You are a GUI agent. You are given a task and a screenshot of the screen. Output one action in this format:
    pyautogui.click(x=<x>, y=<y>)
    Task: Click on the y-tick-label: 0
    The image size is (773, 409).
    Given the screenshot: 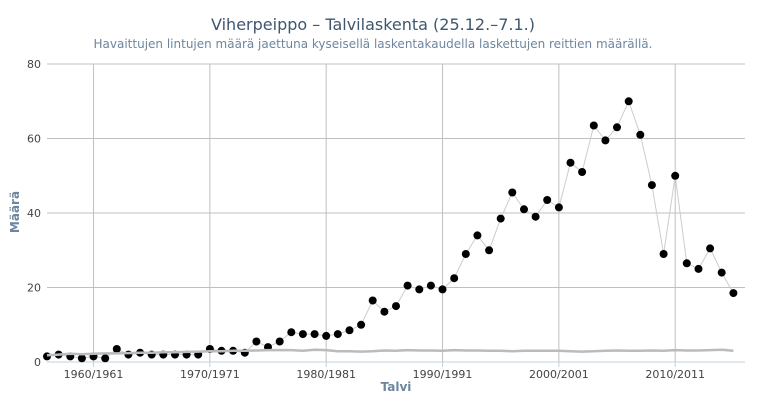 What is the action you would take?
    pyautogui.click(x=37, y=362)
    